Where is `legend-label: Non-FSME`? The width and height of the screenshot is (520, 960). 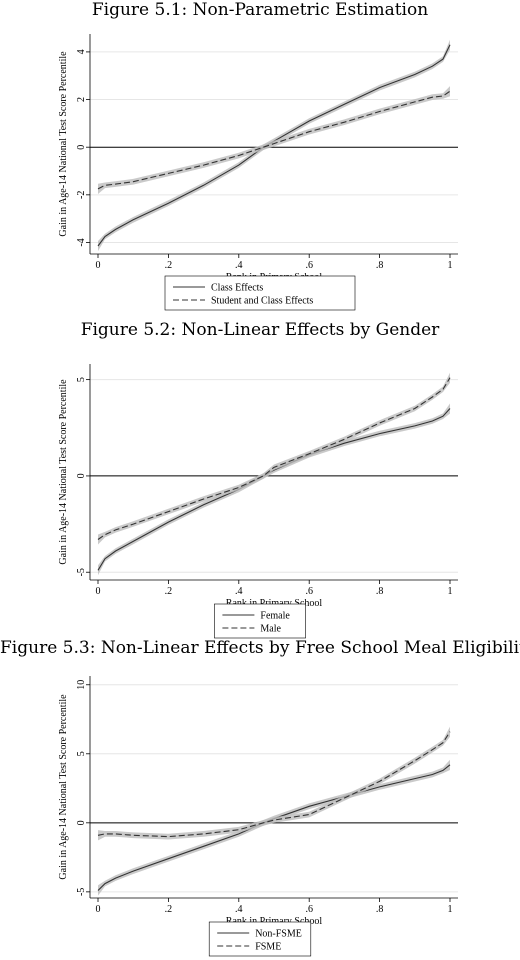 legend-label: Non-FSME is located at coordinates (278, 934).